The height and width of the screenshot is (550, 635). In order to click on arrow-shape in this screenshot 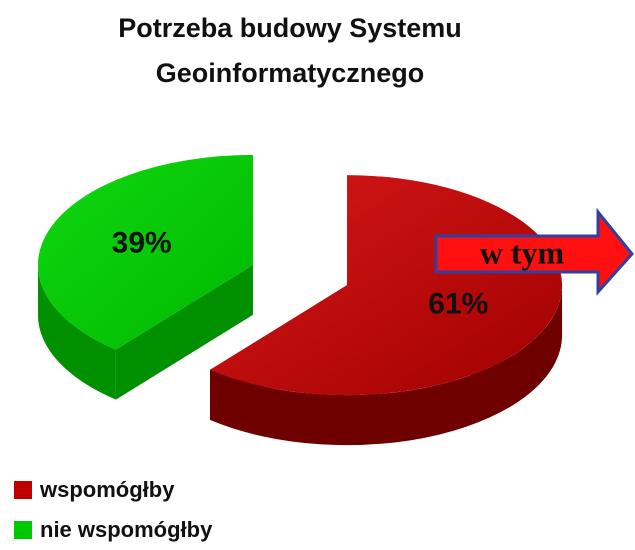, I will do `click(534, 251)`.